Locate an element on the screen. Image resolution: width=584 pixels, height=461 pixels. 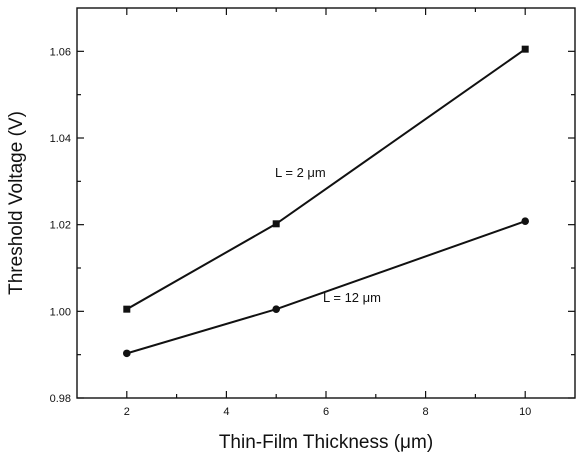
series-labels: L = 2 μm L = 12 μm is located at coordinates (328, 235).